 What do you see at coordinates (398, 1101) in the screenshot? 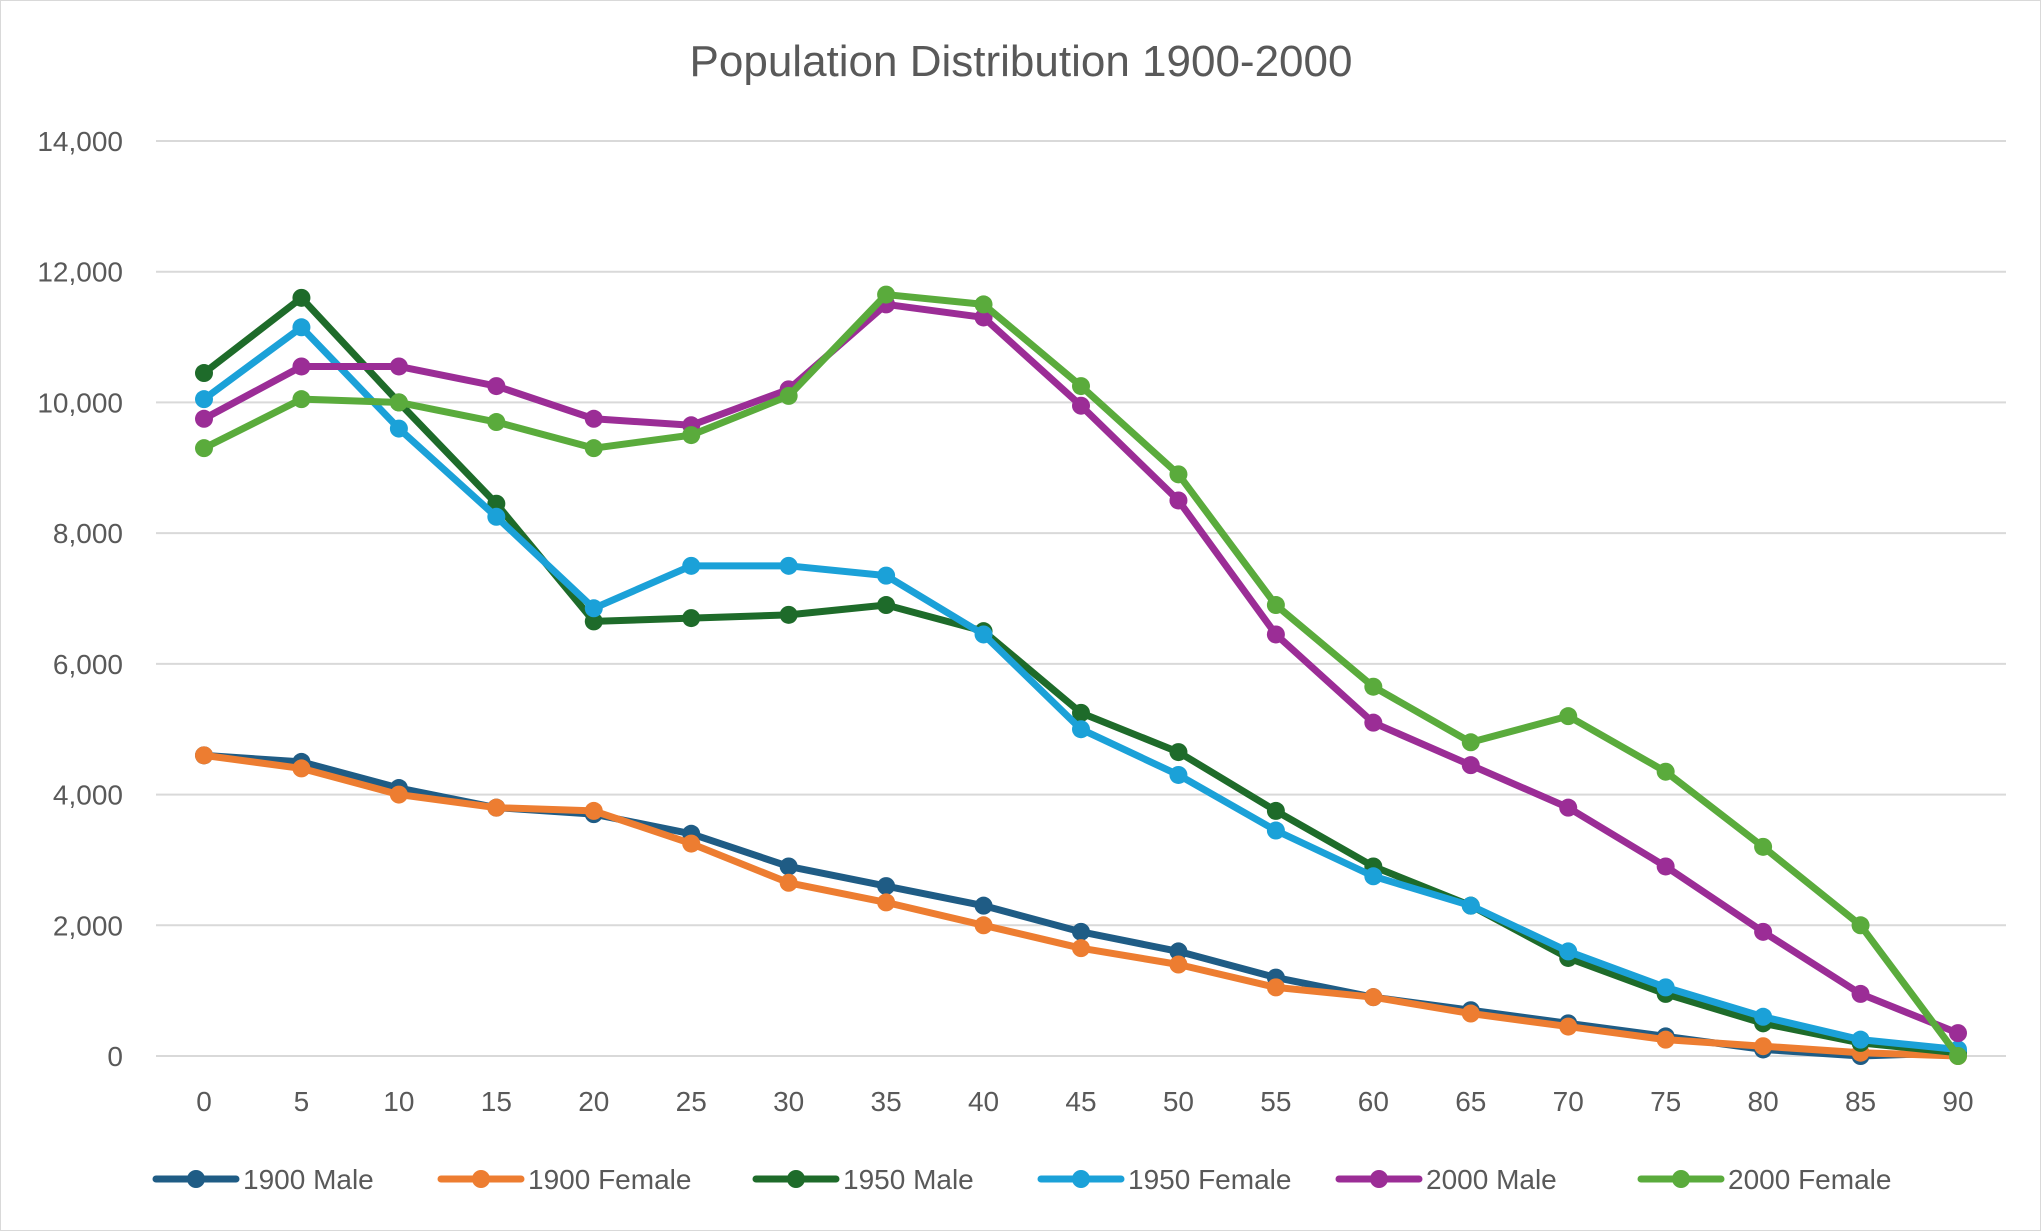
I see `x-tick-label: 10` at bounding box center [398, 1101].